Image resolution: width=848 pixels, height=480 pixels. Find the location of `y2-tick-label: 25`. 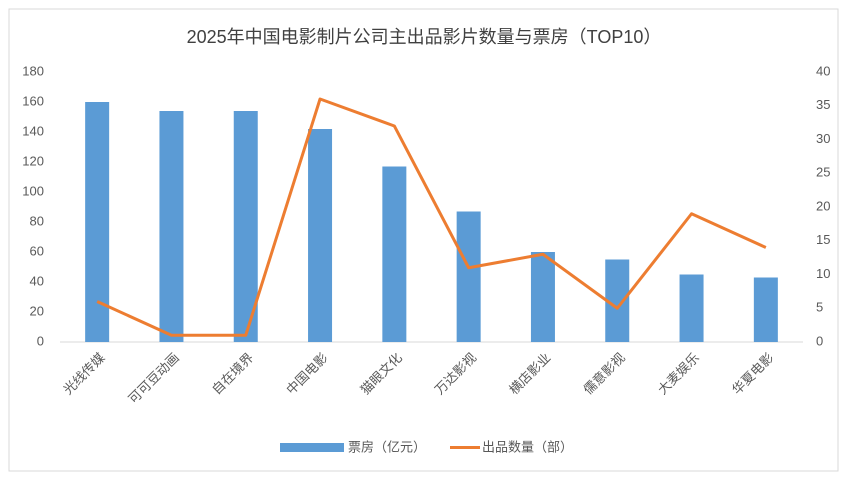

y2-tick-label: 25 is located at coordinates (823, 172).